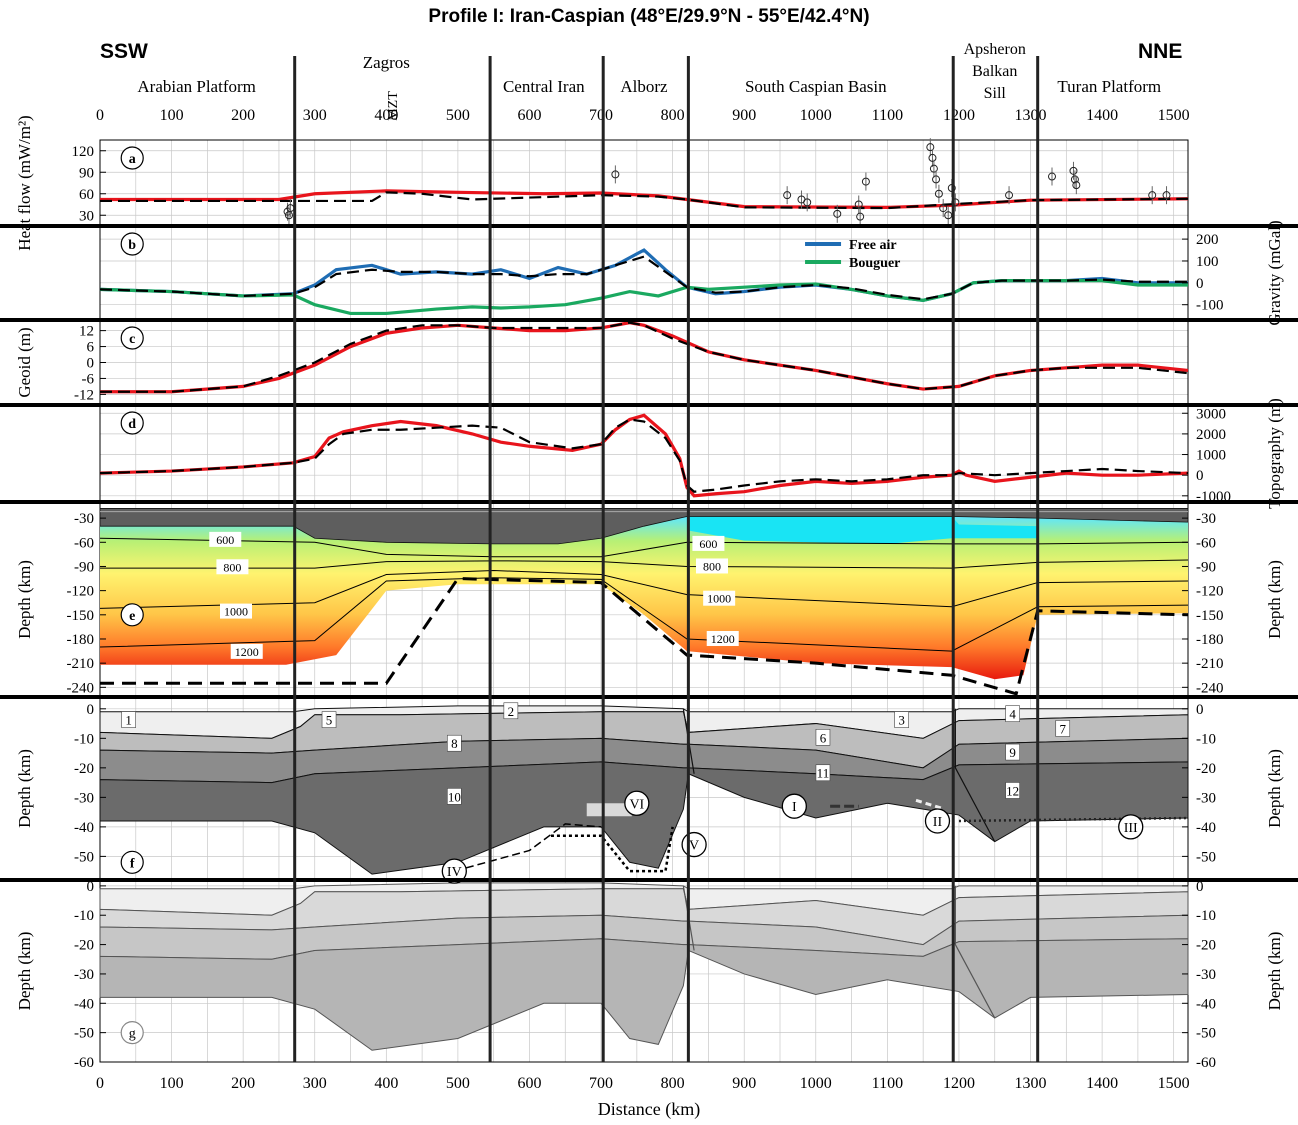 The image size is (1298, 1125). I want to click on top-x-tick-label: 200, so click(243, 115).